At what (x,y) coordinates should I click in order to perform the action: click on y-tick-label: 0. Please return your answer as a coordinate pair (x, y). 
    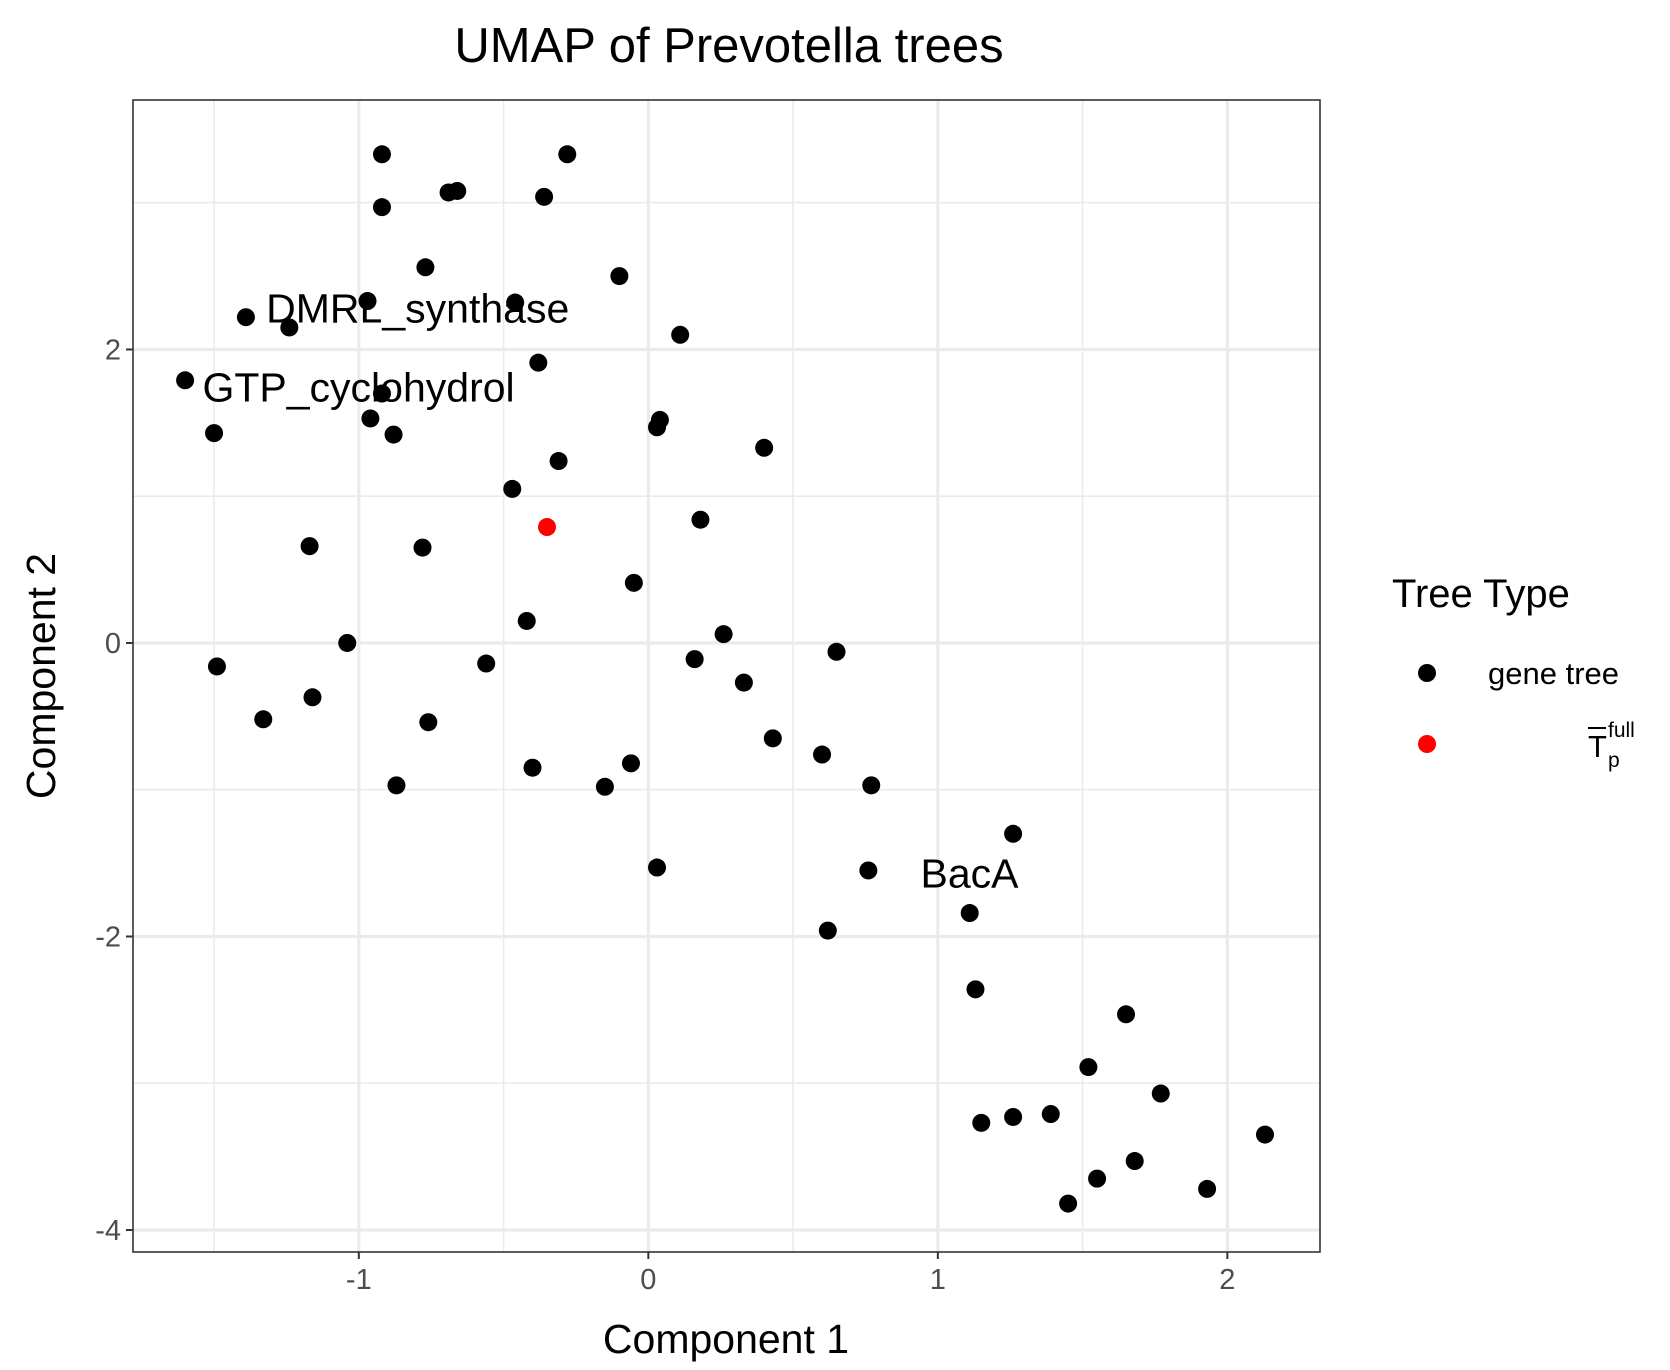
    Looking at the image, I should click on (113, 644).